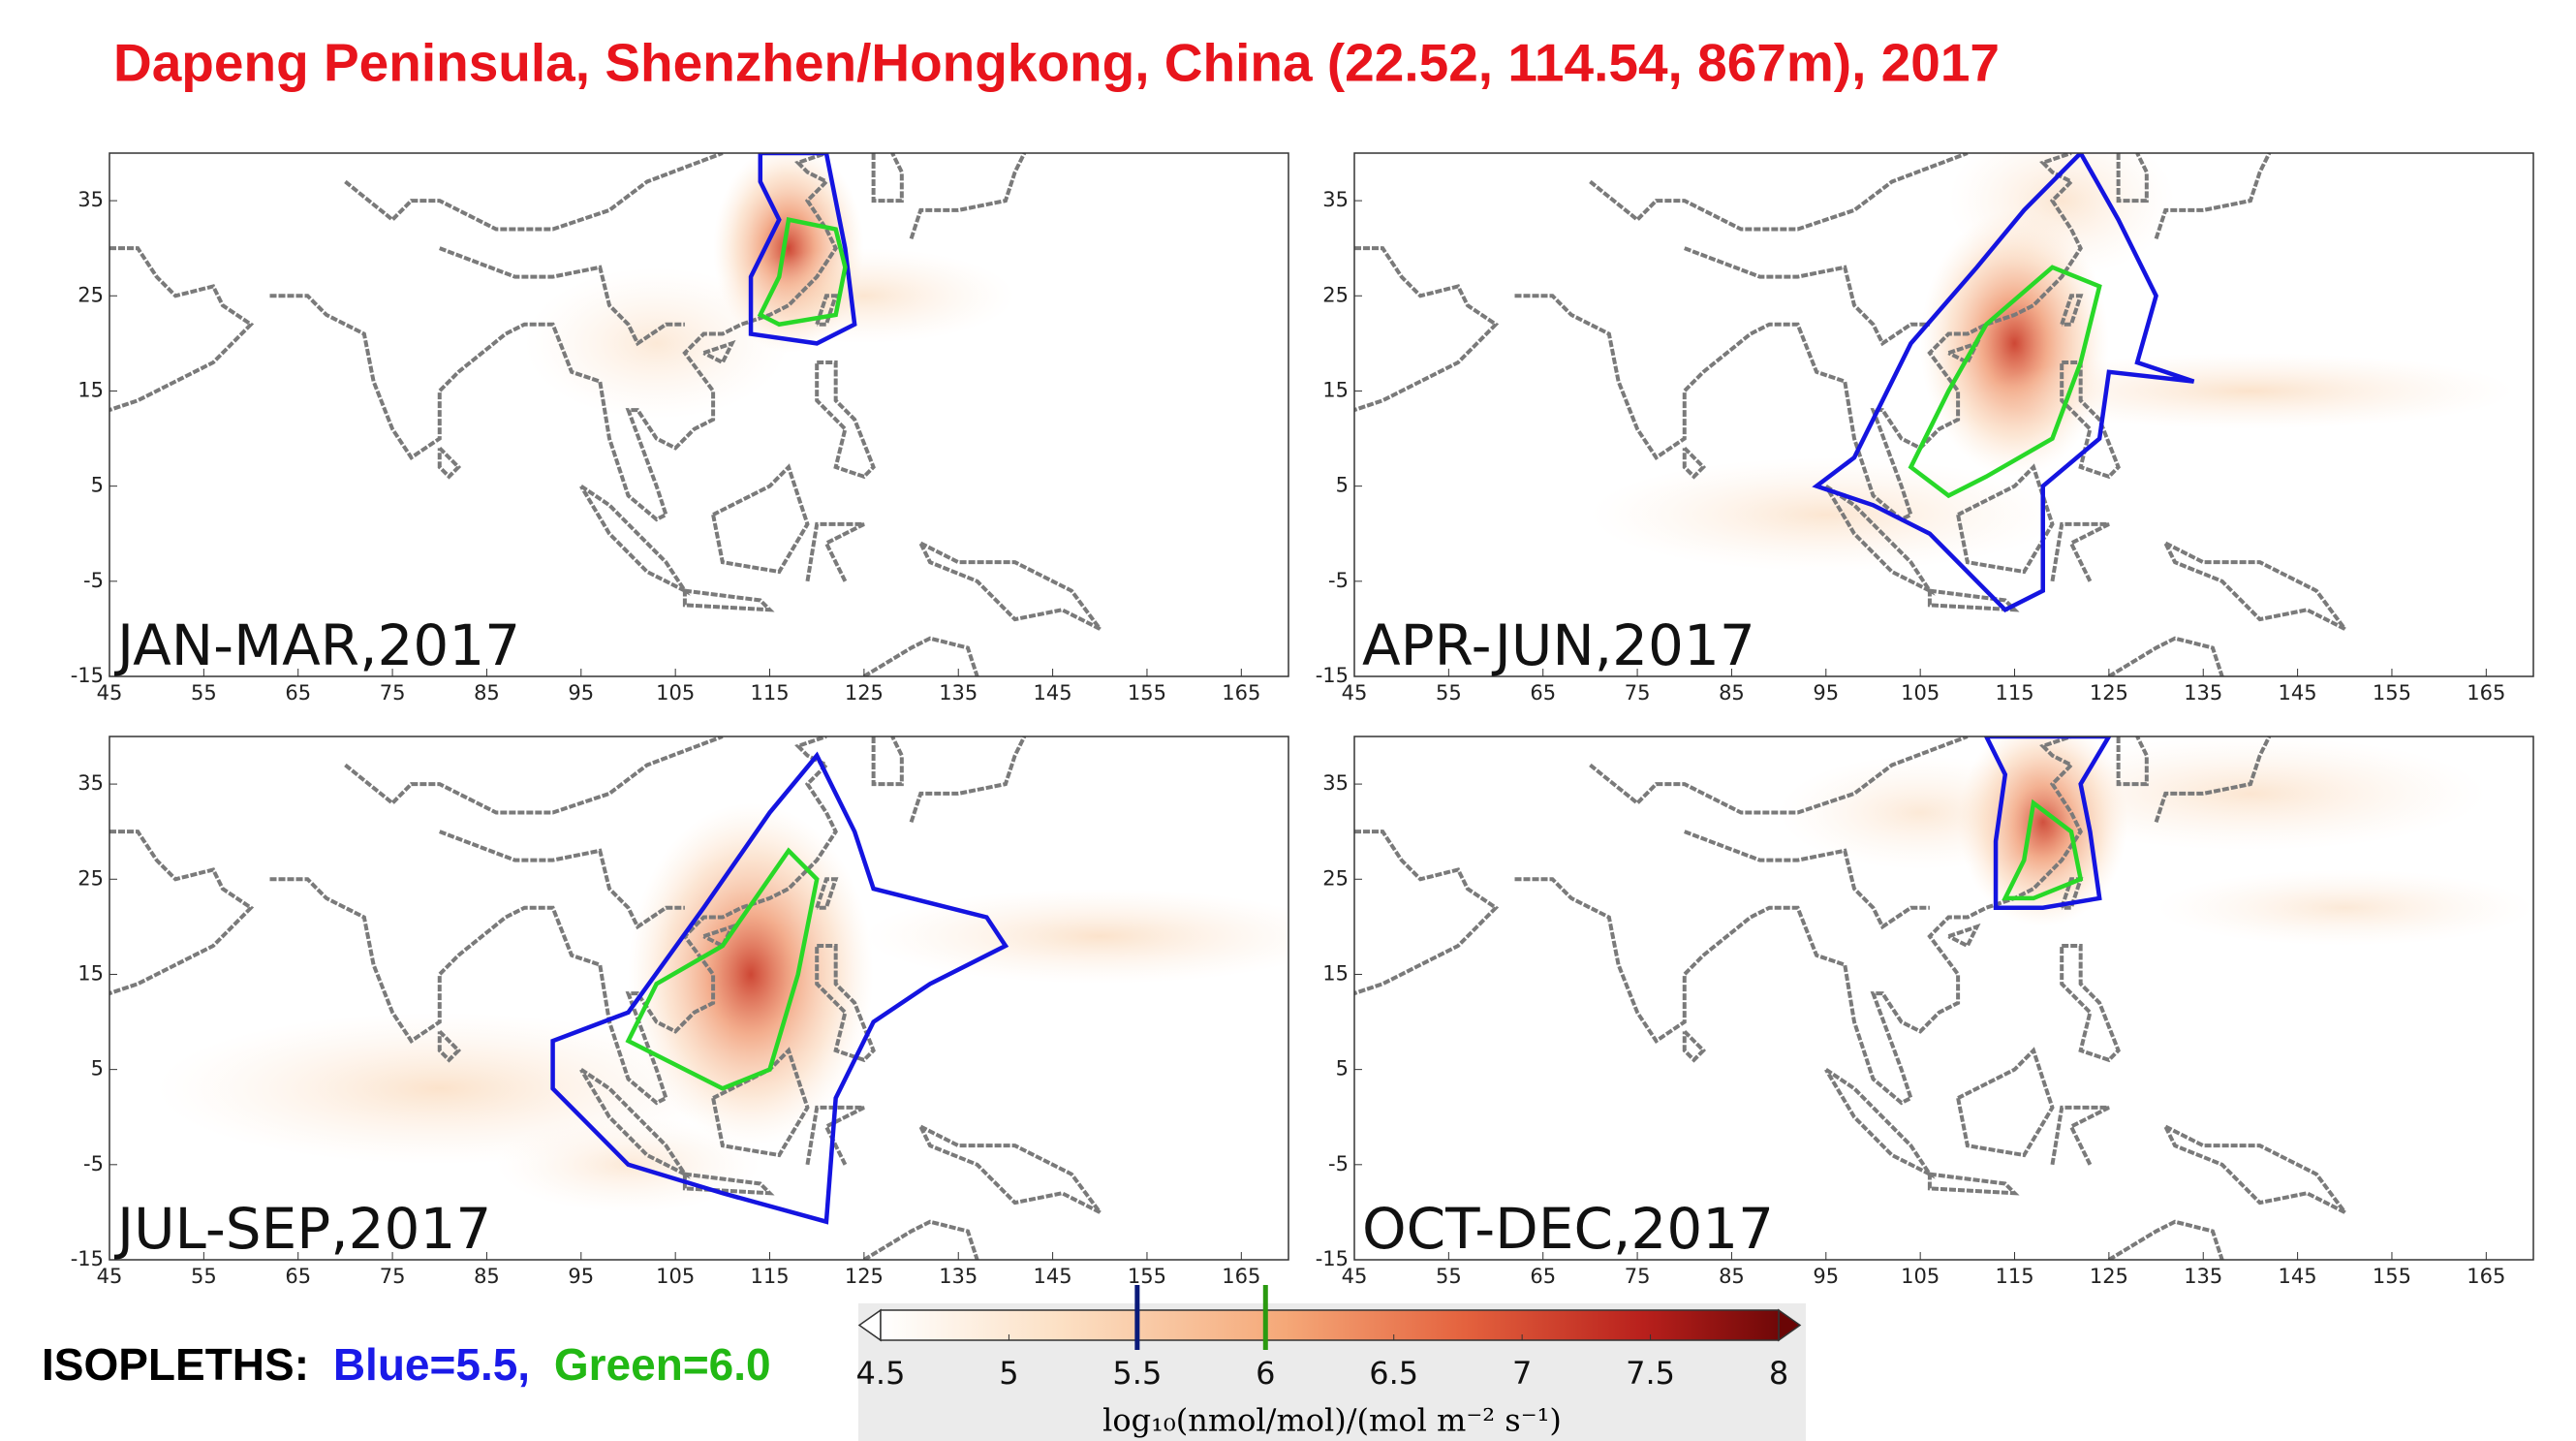 The width and height of the screenshot is (2576, 1441). What do you see at coordinates (675, 1276) in the screenshot?
I see `x-tick-label: 105` at bounding box center [675, 1276].